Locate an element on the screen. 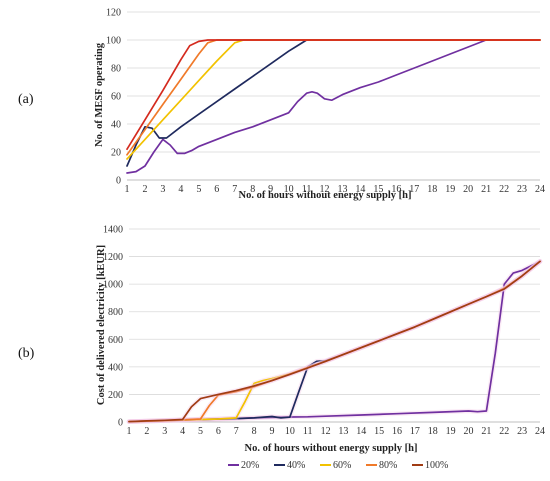 The height and width of the screenshot is (481, 550). y-tick-label-a: 0 is located at coordinates (118, 181).